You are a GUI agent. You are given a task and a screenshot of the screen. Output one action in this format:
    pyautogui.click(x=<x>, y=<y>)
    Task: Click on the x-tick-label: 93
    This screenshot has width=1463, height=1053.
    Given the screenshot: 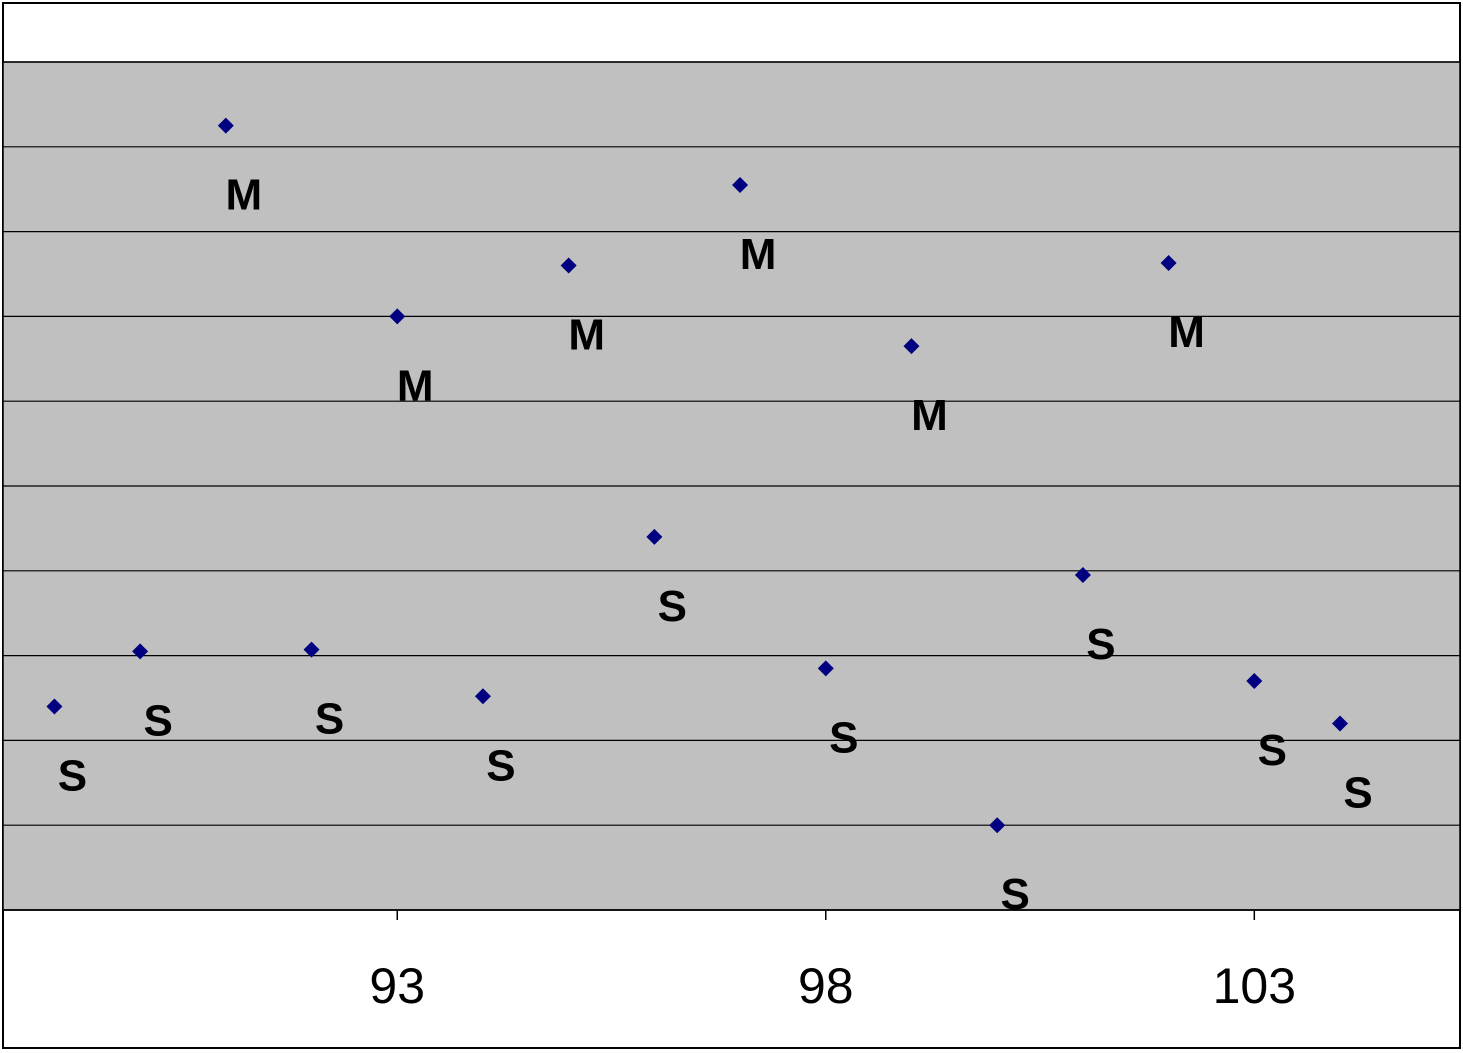 What is the action you would take?
    pyautogui.click(x=397, y=986)
    